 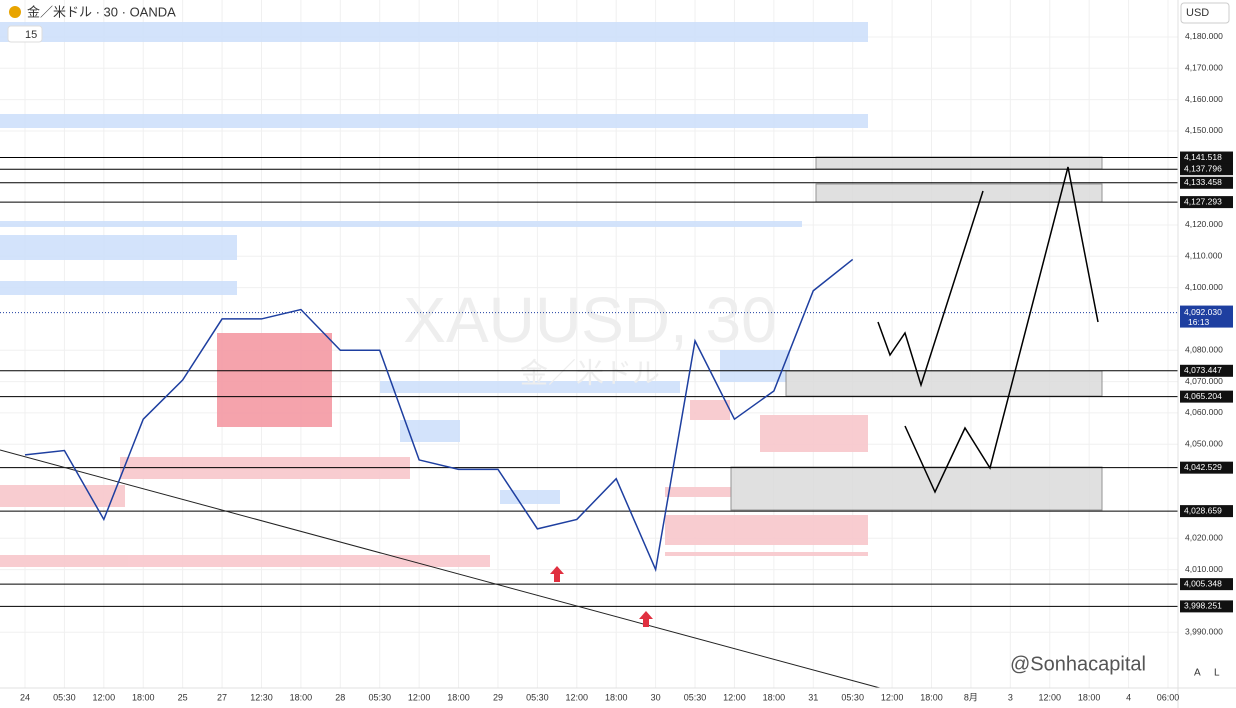 I want to click on level-label: 4,133.458, so click(x=1203, y=182).